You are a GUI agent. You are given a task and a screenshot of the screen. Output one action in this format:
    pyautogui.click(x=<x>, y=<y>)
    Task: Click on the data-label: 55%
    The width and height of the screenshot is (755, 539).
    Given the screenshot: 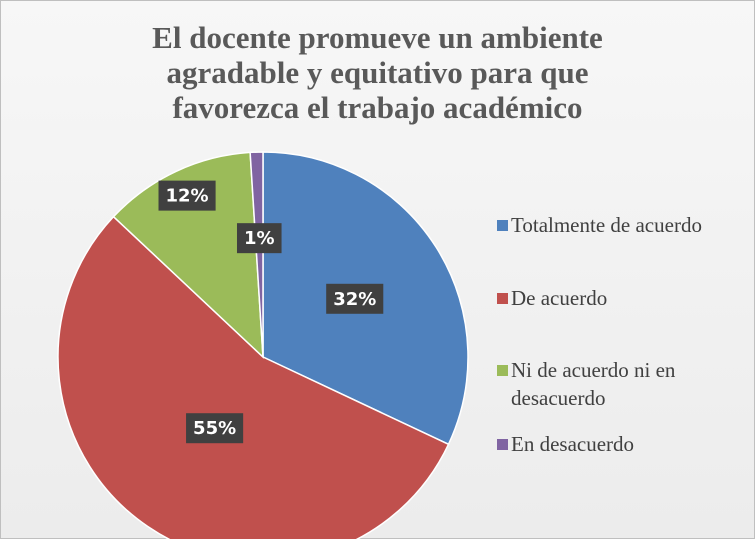 What is the action you would take?
    pyautogui.click(x=215, y=428)
    